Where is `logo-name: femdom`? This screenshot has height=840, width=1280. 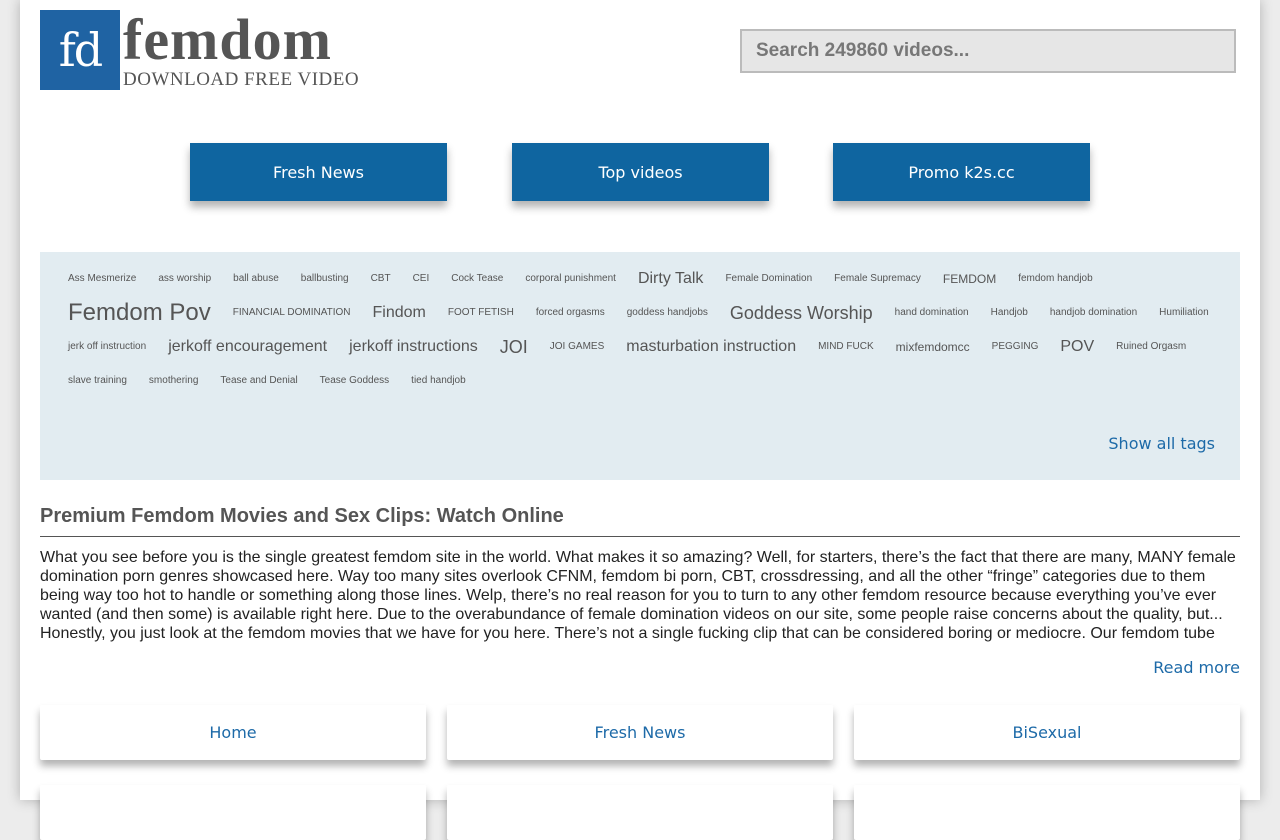
logo-name: femdom is located at coordinates (227, 39).